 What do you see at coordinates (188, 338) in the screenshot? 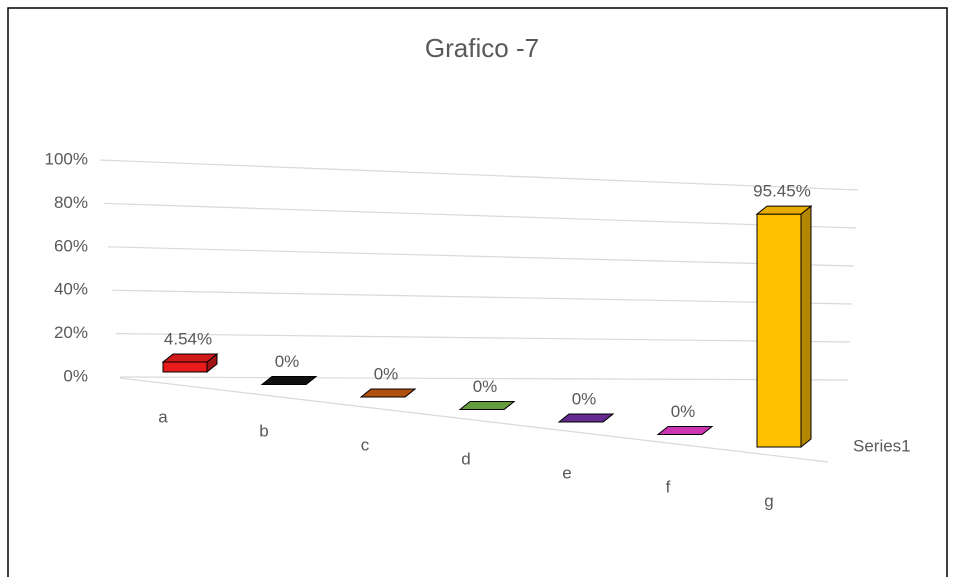
I see `data-label: 4.54%` at bounding box center [188, 338].